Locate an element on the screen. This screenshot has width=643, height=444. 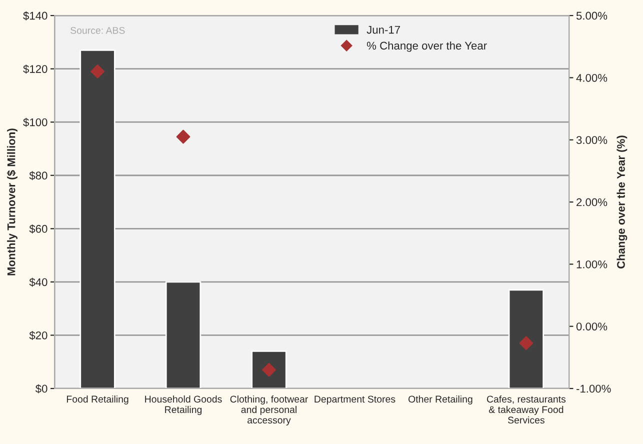
y2-tick-label: 1.00% is located at coordinates (592, 264).